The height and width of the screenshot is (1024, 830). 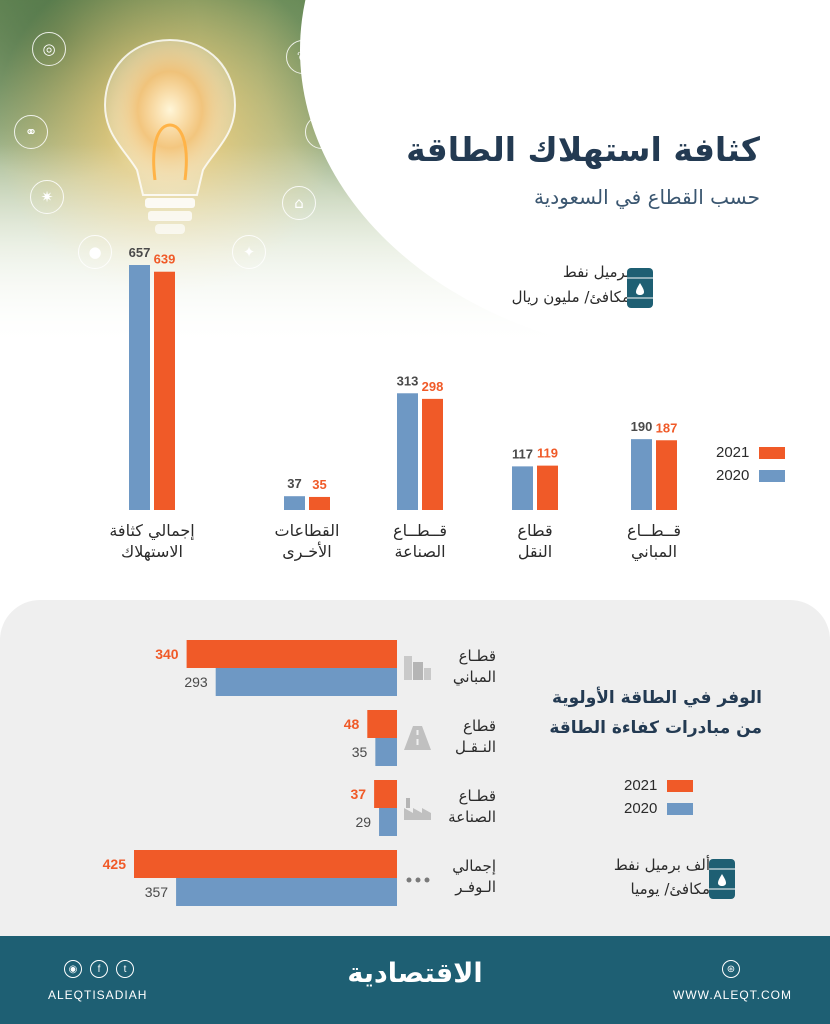 I want to click on hbar-label-2020-1: 35, so click(x=360, y=752).